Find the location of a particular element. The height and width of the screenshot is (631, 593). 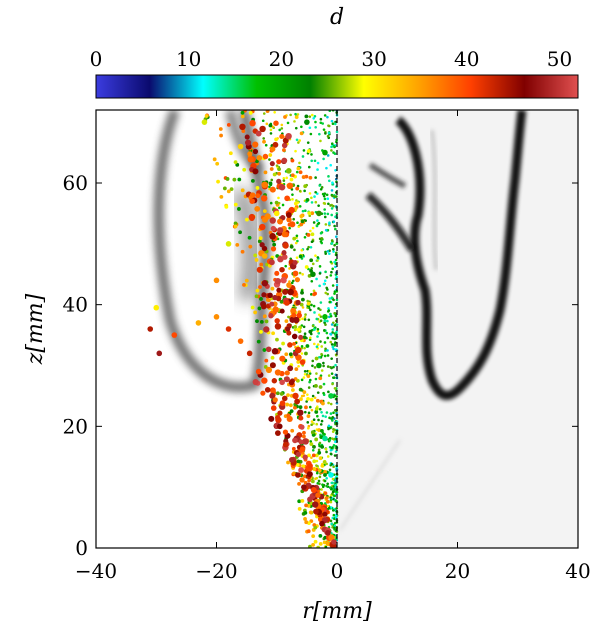

colorbar-tick-label: 40 is located at coordinates (466, 59).